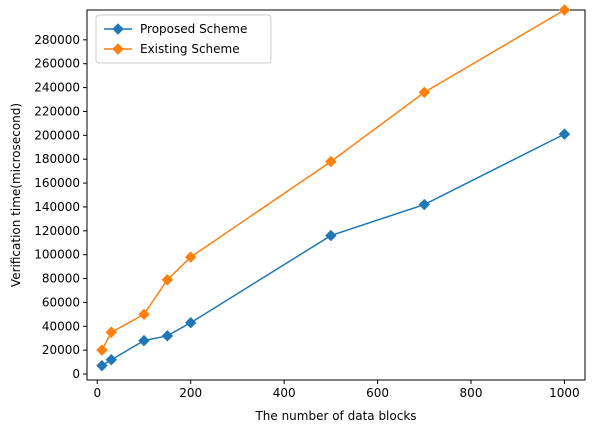  What do you see at coordinates (57, 40) in the screenshot?
I see `y-tick-label: 280000` at bounding box center [57, 40].